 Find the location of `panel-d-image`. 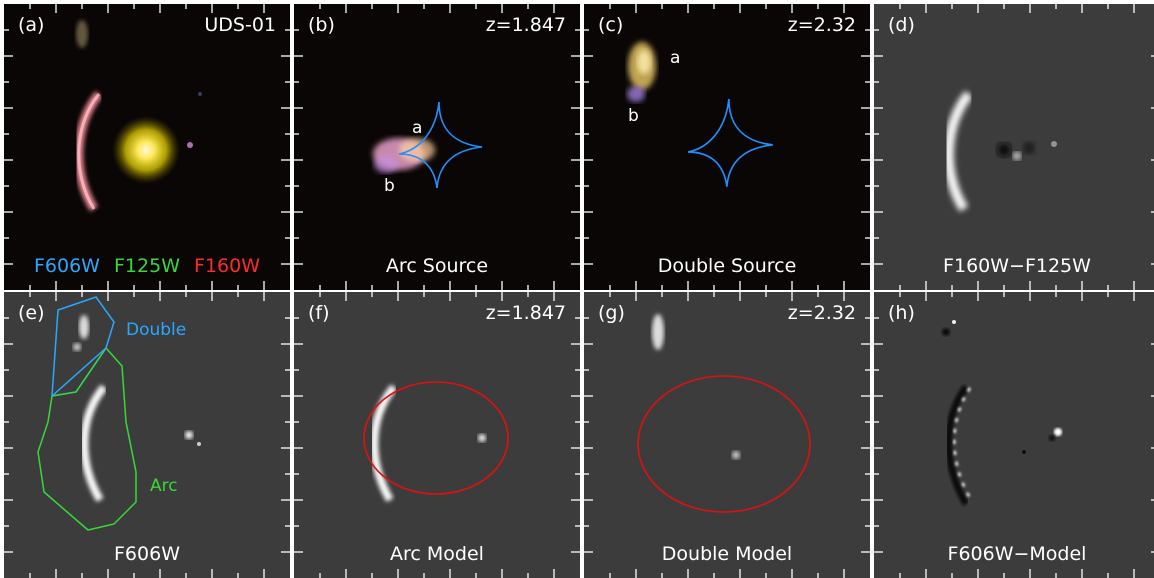

panel-d-image is located at coordinates (1014, 147).